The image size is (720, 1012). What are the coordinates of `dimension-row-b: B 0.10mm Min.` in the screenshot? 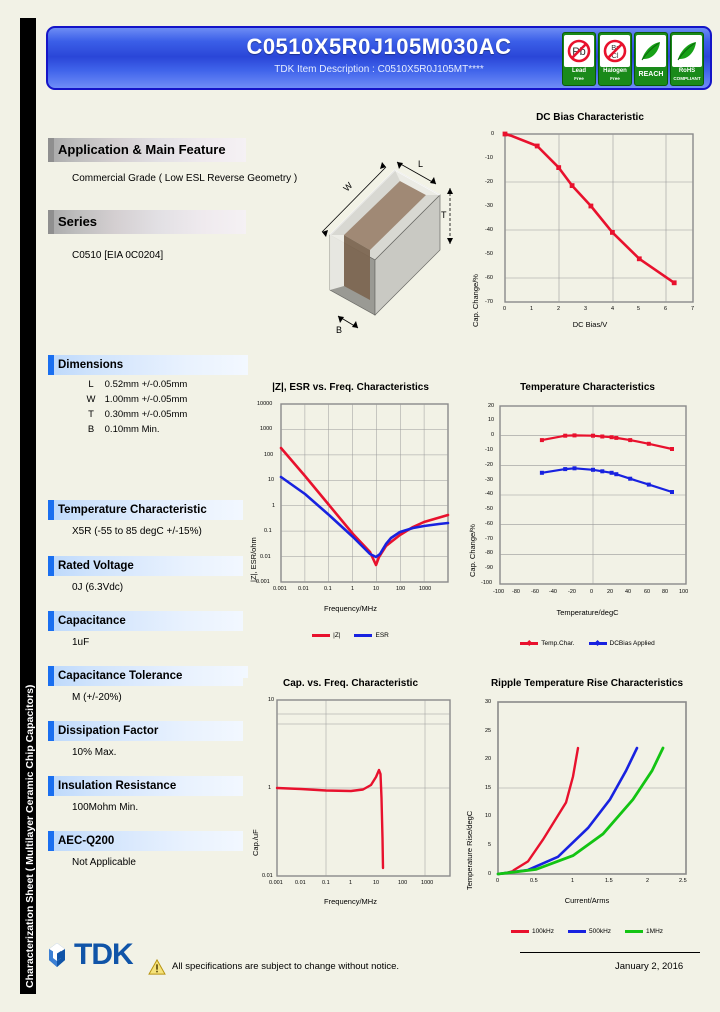 It's located at (120, 429).